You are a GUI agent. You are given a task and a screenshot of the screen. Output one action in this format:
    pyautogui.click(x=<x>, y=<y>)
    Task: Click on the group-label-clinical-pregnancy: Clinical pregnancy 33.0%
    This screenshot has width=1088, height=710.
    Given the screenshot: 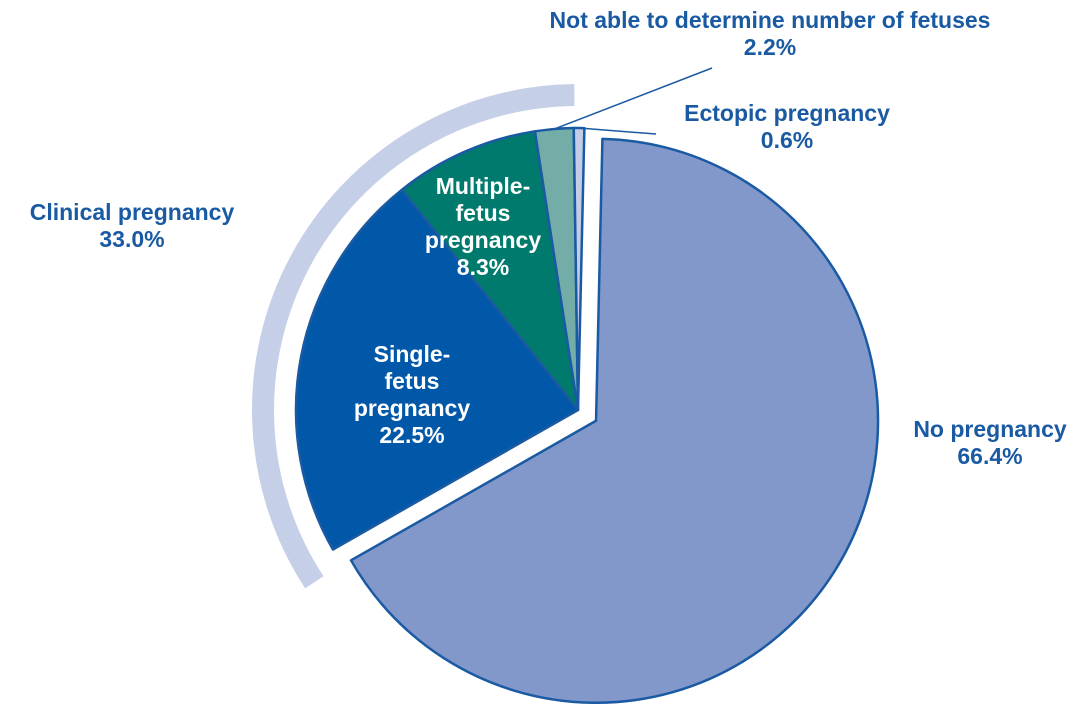 What is the action you would take?
    pyautogui.click(x=132, y=225)
    